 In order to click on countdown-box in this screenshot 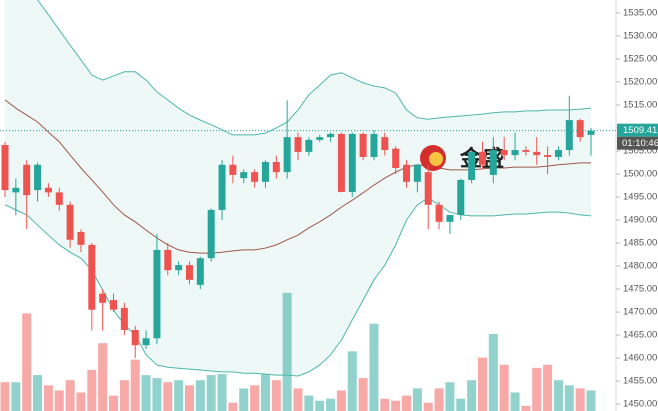, I will do `click(637, 143)`.